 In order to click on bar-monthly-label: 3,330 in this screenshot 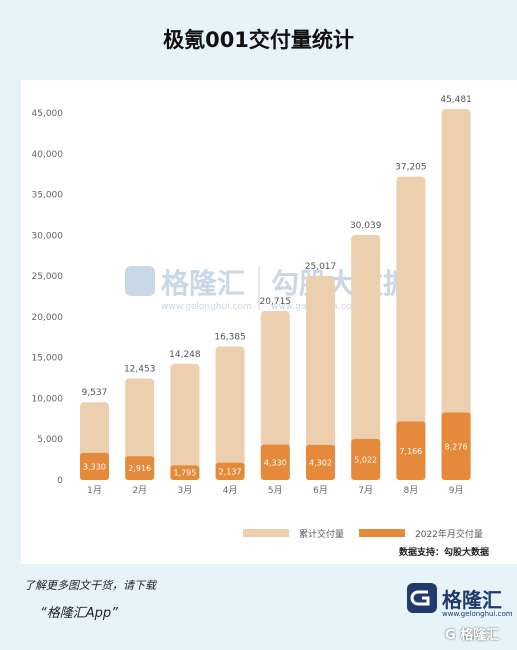, I will do `click(94, 466)`.